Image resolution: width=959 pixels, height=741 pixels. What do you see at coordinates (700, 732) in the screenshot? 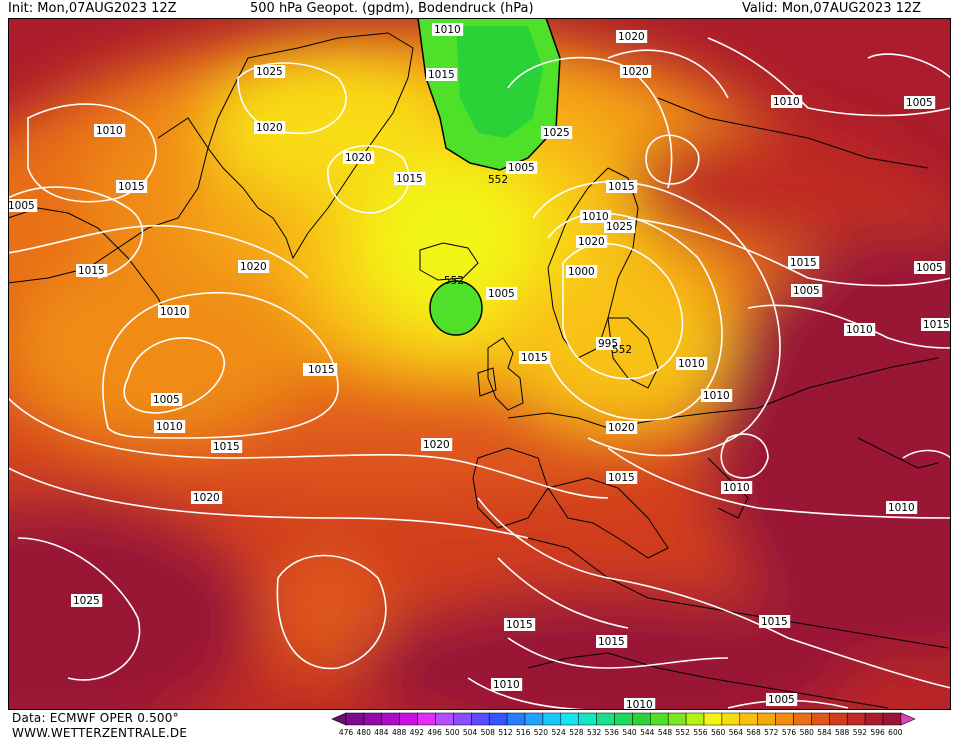
I see `legend-tick-label: 556` at bounding box center [700, 732].